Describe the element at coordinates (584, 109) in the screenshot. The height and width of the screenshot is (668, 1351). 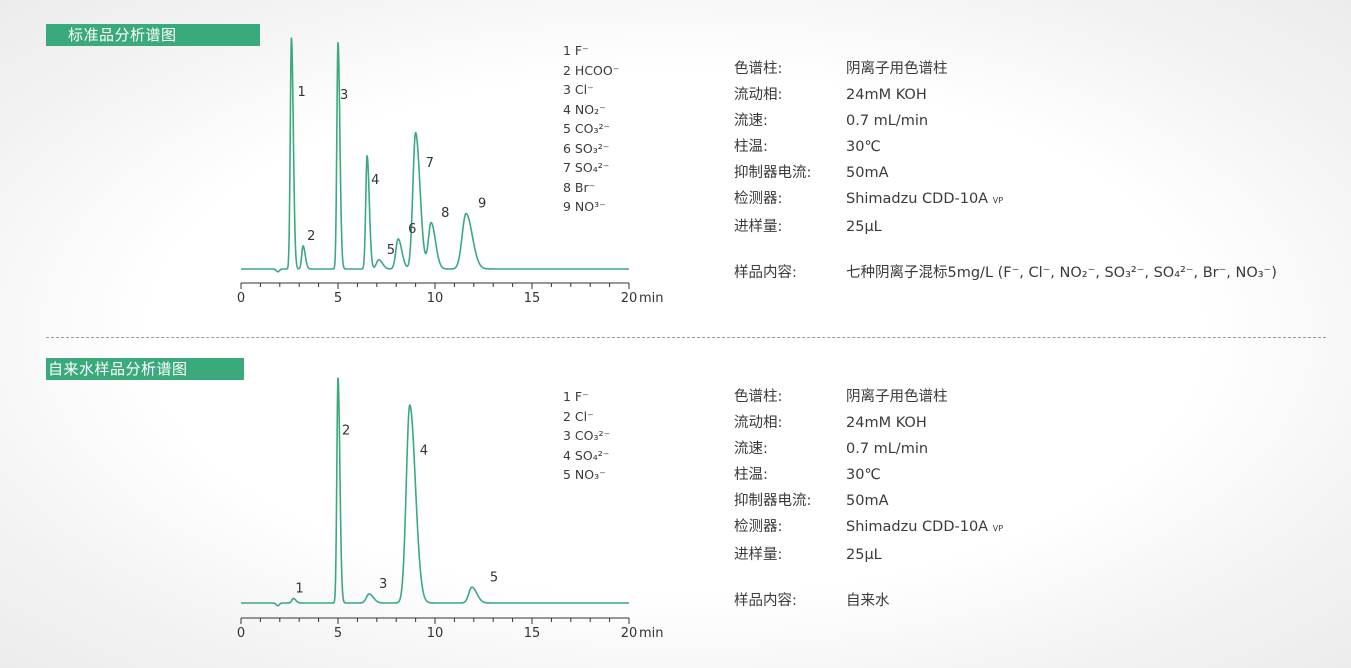
I see `legend-item: 4 NO₂⁻` at that location.